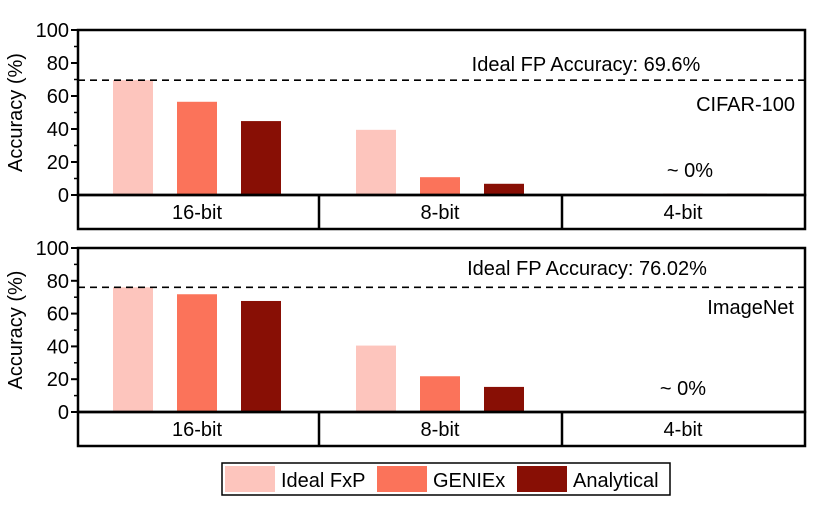  I want to click on legend-label-ideal-fxp: Ideal FxP, so click(323, 481).